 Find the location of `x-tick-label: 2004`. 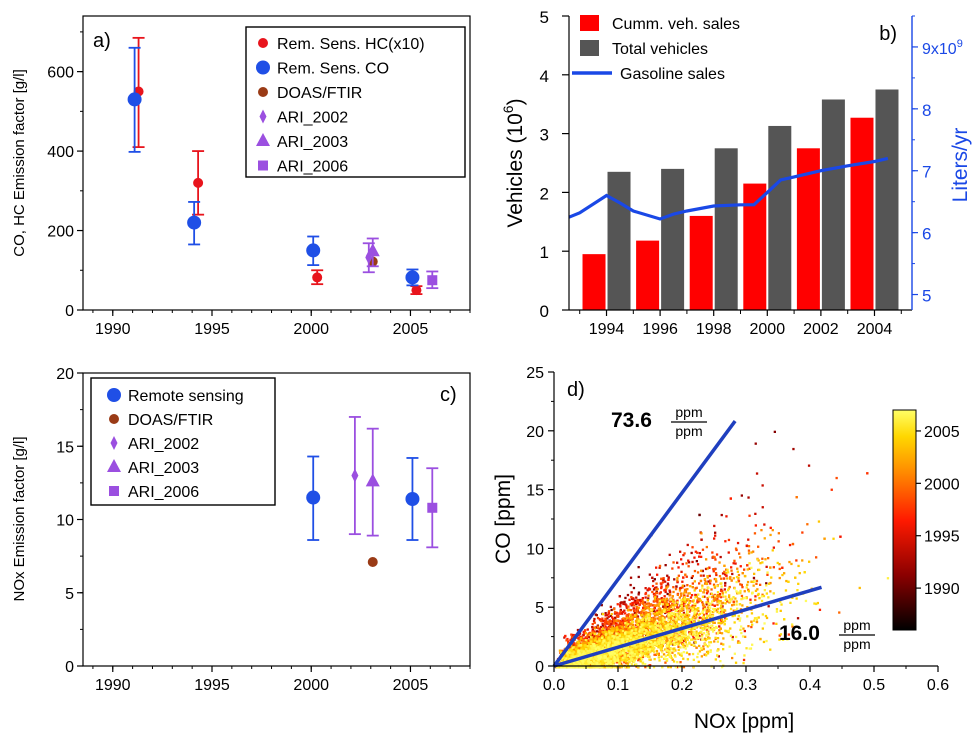

x-tick-label: 2004 is located at coordinates (875, 329).